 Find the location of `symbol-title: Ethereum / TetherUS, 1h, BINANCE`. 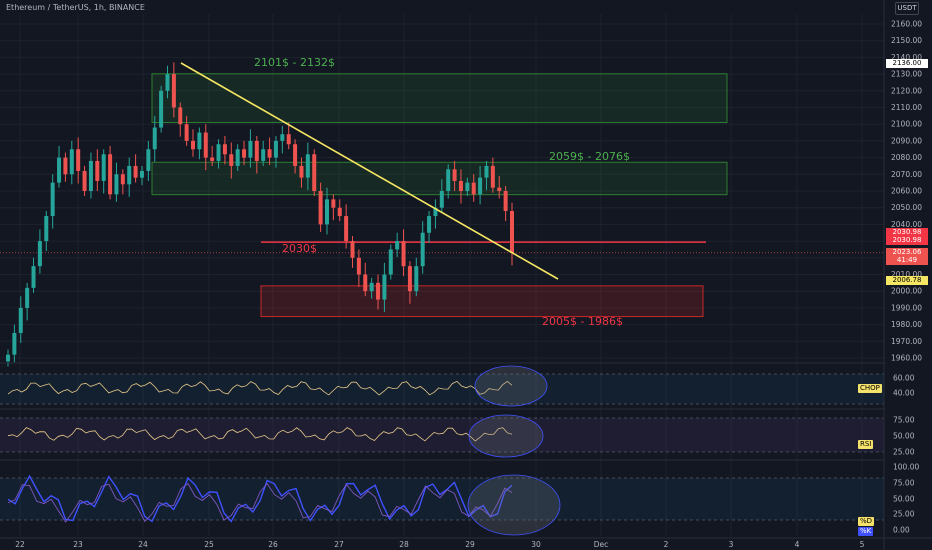

symbol-title: Ethereum / TetherUS, 1h, BINANCE is located at coordinates (75, 7).